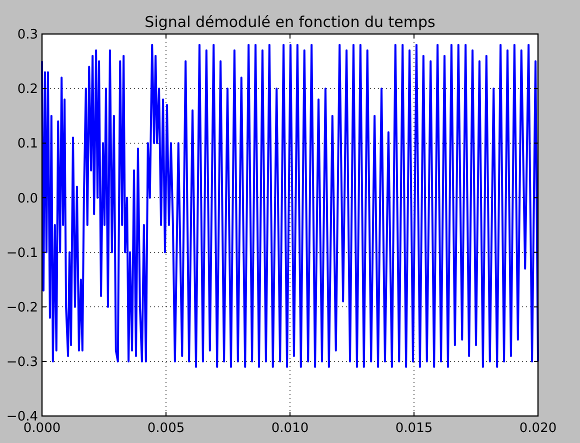 This screenshot has width=580, height=443. Describe the element at coordinates (290, 428) in the screenshot. I see `x-tick-label: 0.010` at that location.